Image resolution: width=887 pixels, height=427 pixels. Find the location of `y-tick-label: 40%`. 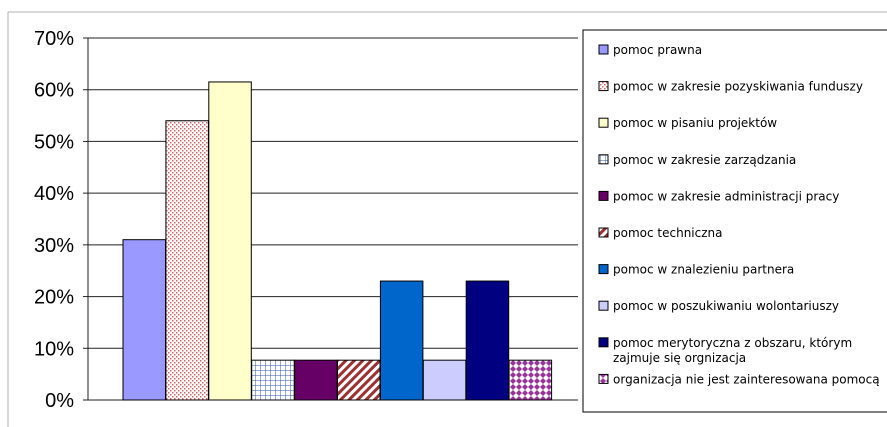

y-tick-label: 40% is located at coordinates (54, 194).